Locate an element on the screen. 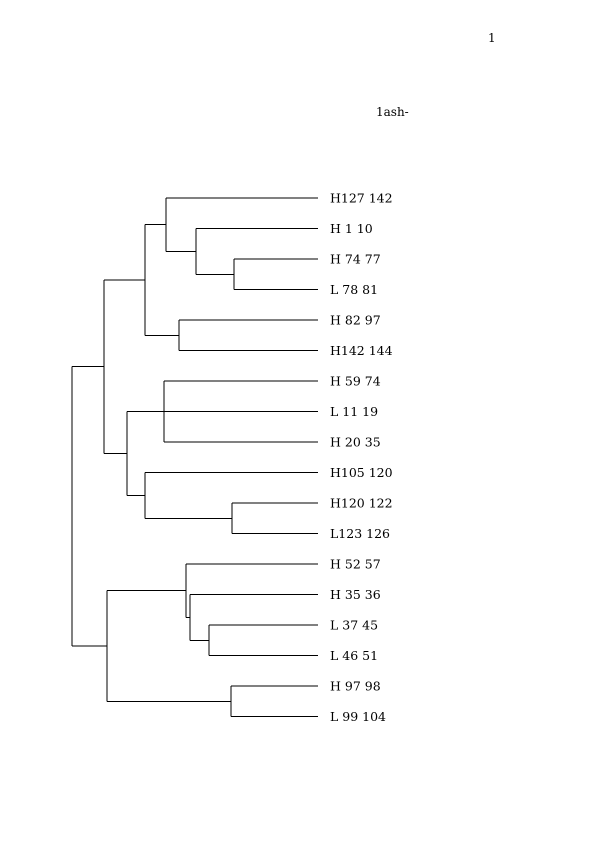  tree-title: 1ash- is located at coordinates (392, 112).